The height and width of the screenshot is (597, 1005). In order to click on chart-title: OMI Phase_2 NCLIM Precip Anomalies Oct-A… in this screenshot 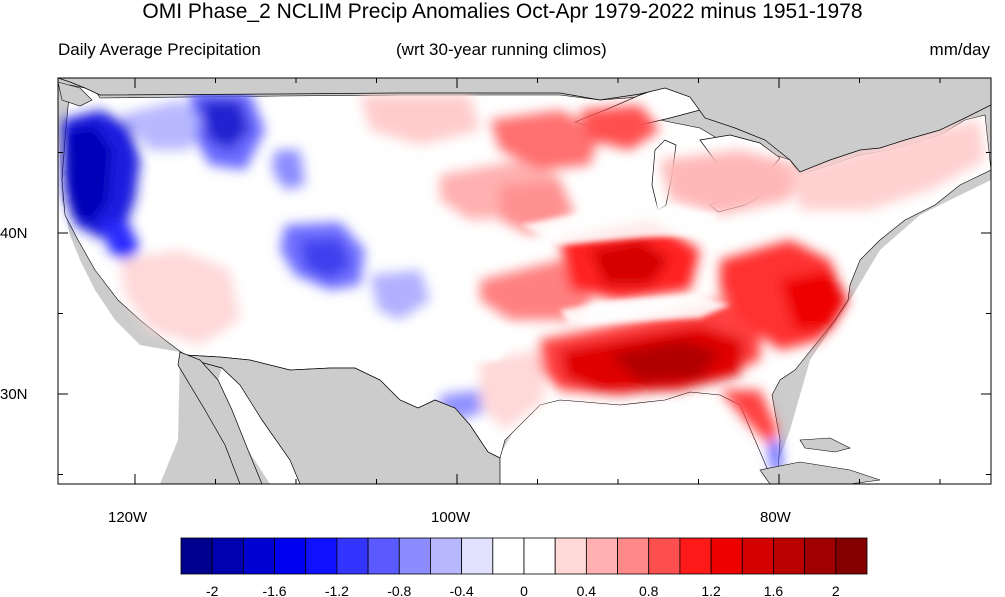, I will do `click(502, 11)`.